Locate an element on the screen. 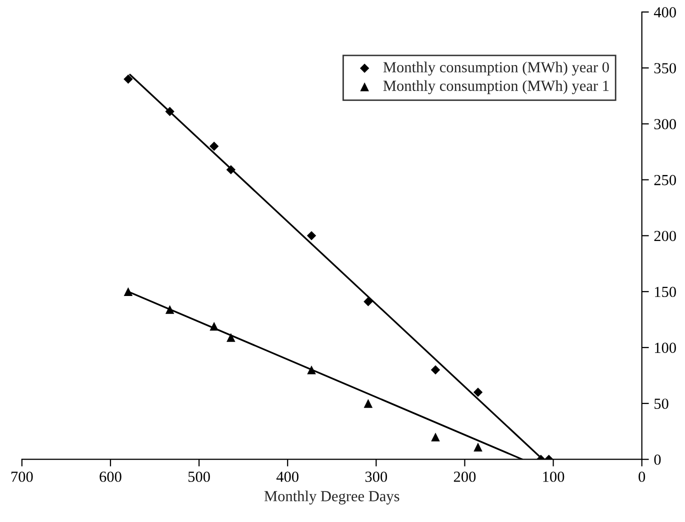 The height and width of the screenshot is (522, 685). legend-label: Monthly consumption (MWh) year 0 is located at coordinates (496, 69).